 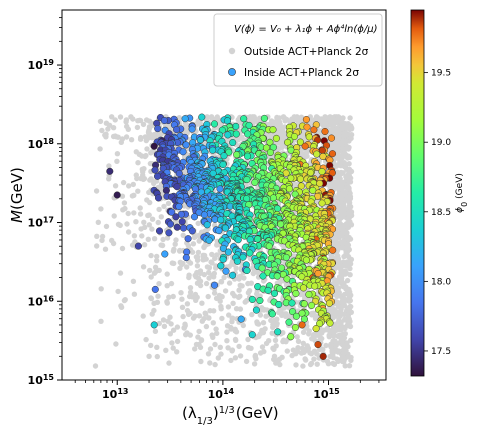 What do you see at coordinates (41, 143) in the screenshot?
I see `y-tick-label: 1018` at bounding box center [41, 143].